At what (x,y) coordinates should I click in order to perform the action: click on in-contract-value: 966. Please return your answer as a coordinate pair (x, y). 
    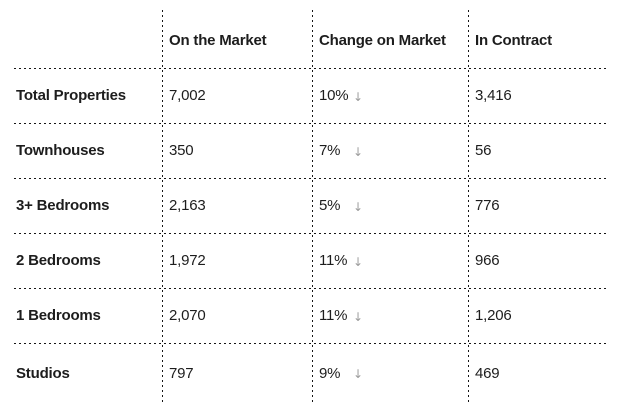
    Looking at the image, I should click on (487, 260).